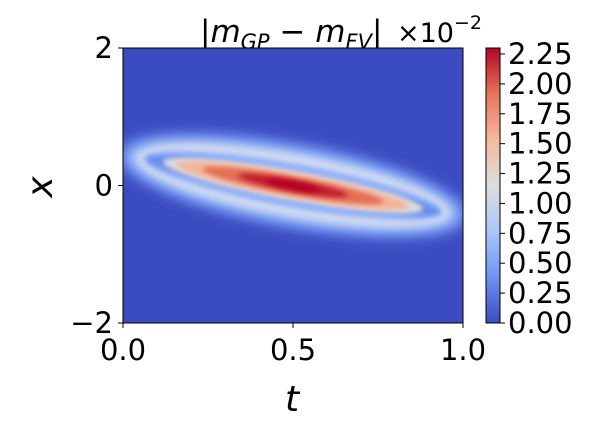  Describe the element at coordinates (463, 350) in the screenshot. I see `x-tick-label: 1.0` at that location.